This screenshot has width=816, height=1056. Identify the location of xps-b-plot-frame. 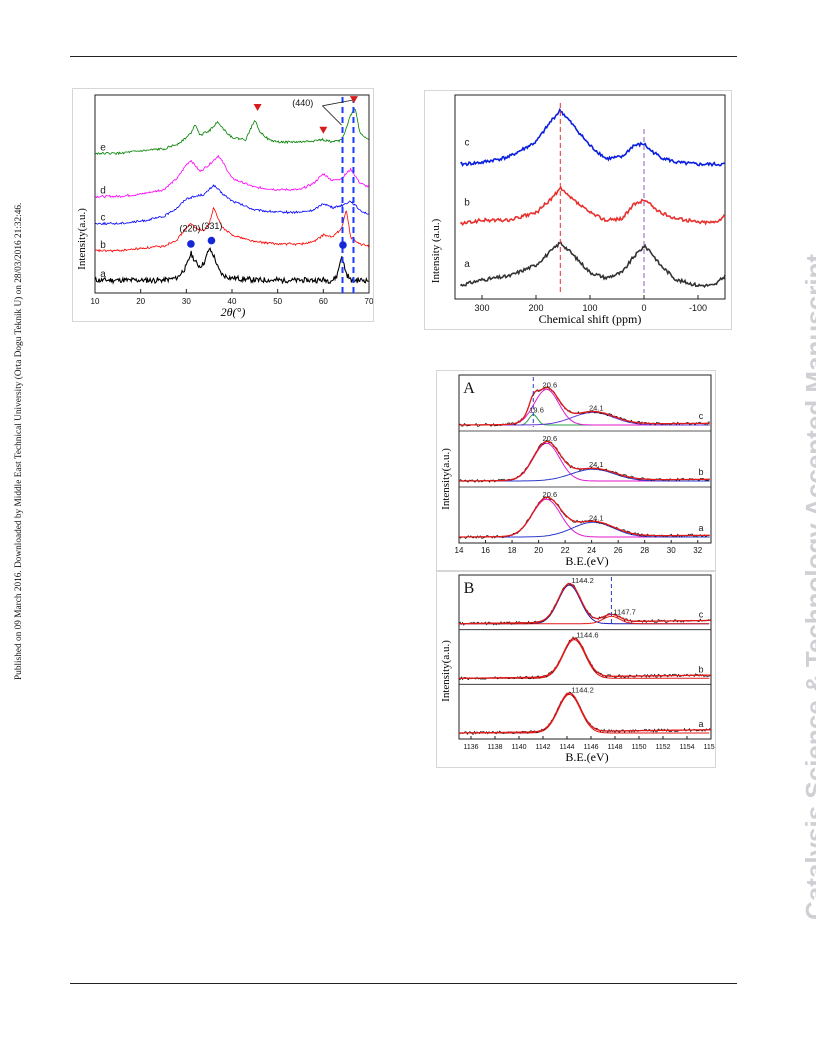
(585, 657).